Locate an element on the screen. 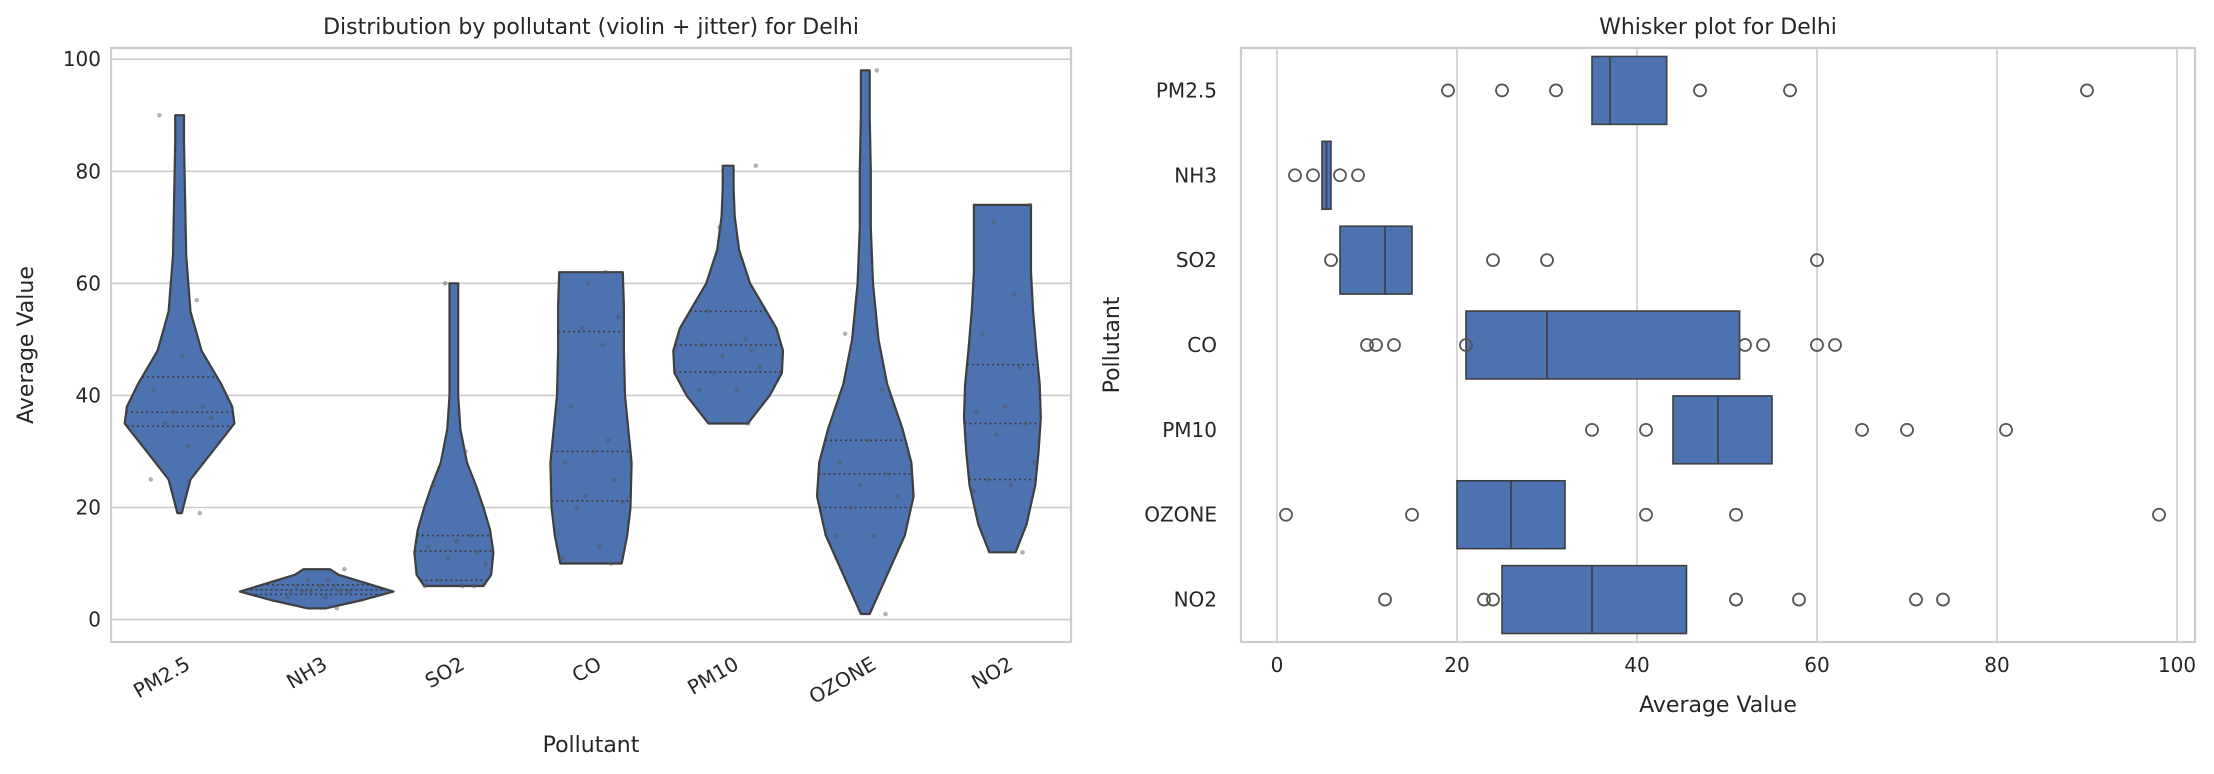 The image size is (2214, 774). box-y-tick-label: OZONE is located at coordinates (1180, 515).